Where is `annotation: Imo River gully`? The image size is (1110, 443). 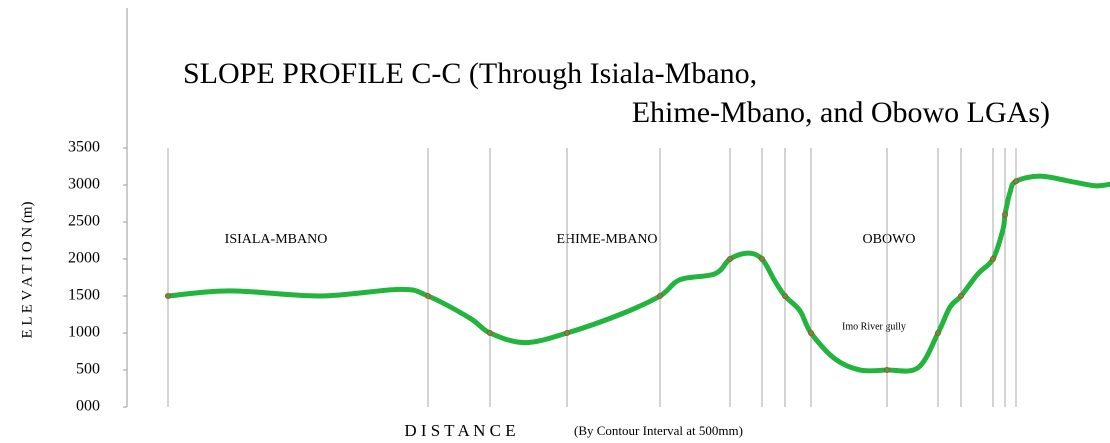 annotation: Imo River gully is located at coordinates (874, 326).